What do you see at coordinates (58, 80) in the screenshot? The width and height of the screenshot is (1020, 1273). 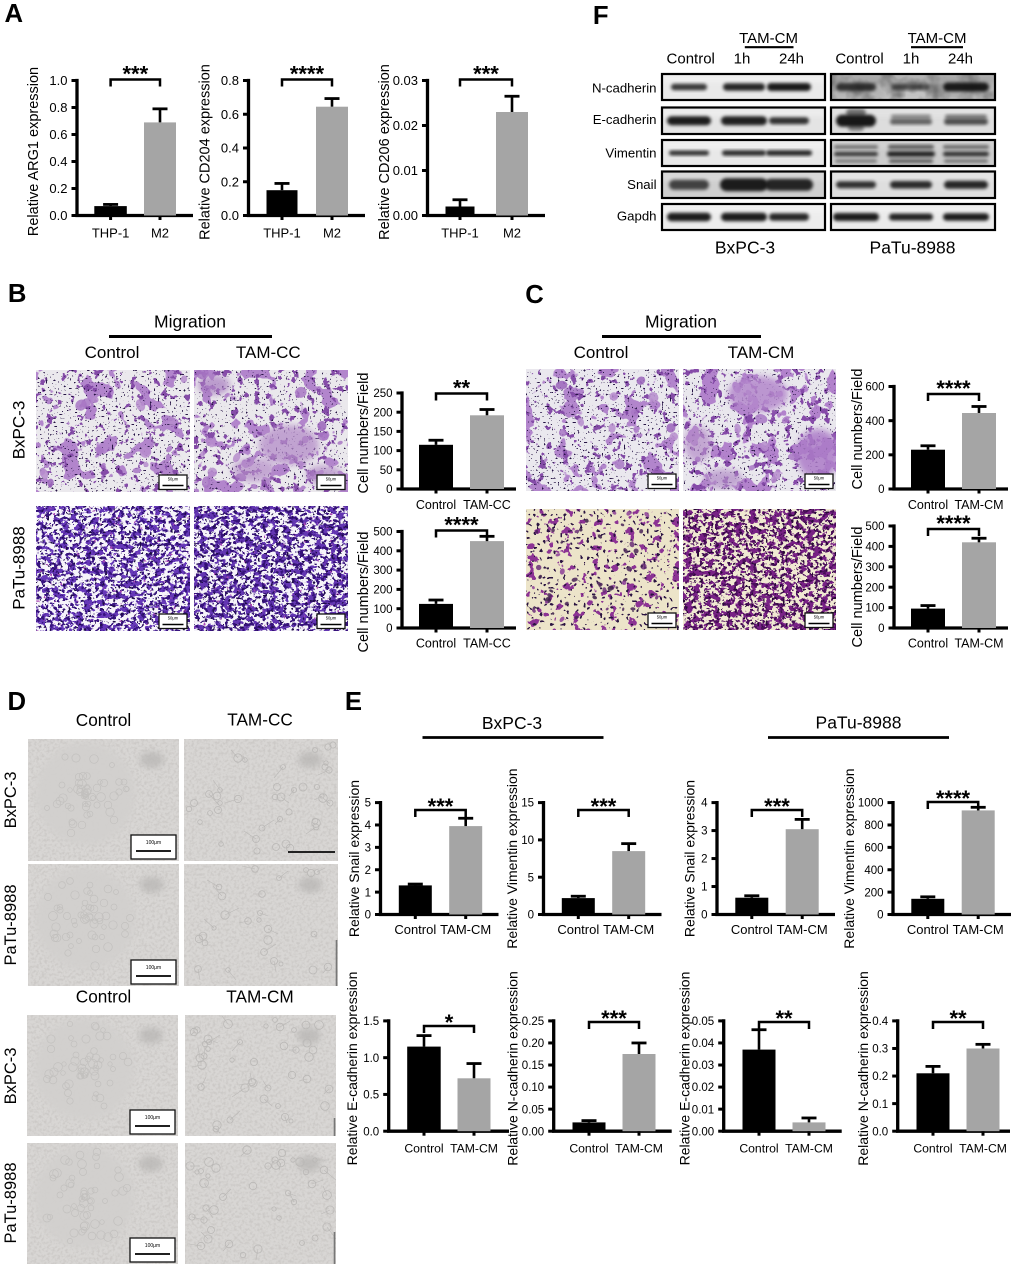 I see `svg-text: 1.0` at bounding box center [58, 80].